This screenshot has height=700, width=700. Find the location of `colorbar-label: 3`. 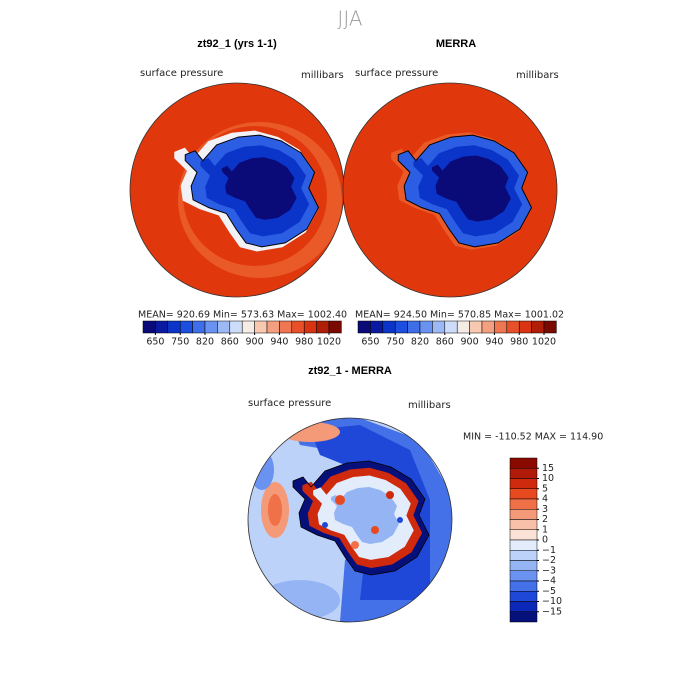

colorbar-label: 3 is located at coordinates (545, 509).